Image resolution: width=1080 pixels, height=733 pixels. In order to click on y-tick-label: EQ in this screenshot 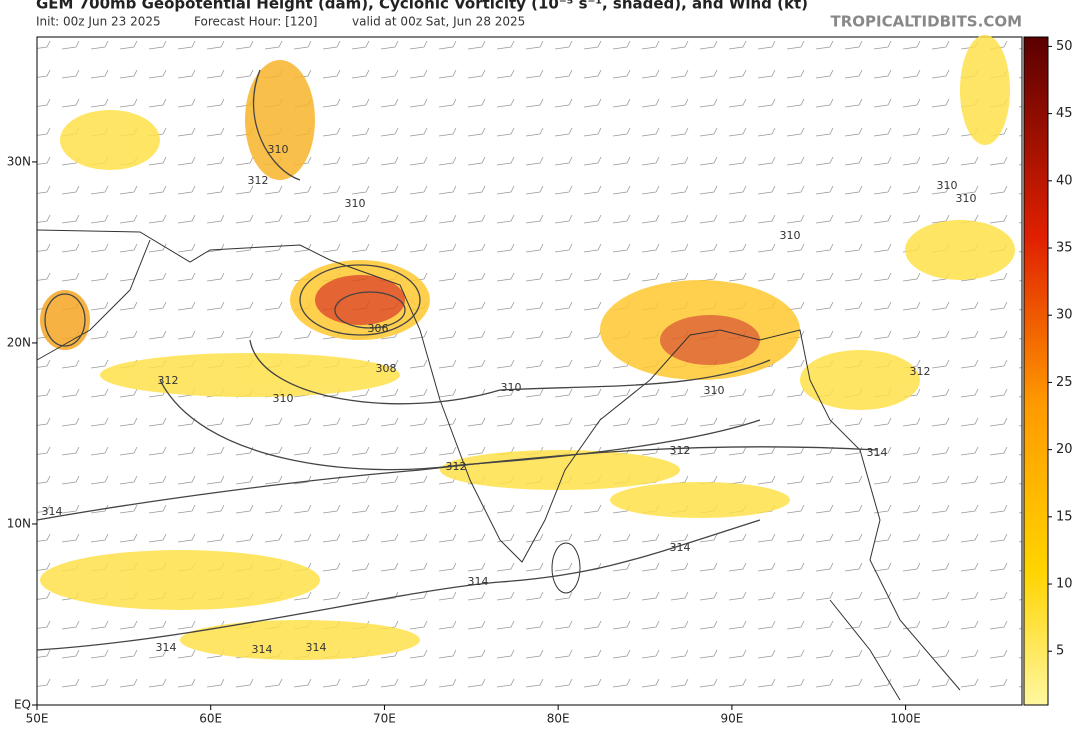, I will do `click(22, 705)`.